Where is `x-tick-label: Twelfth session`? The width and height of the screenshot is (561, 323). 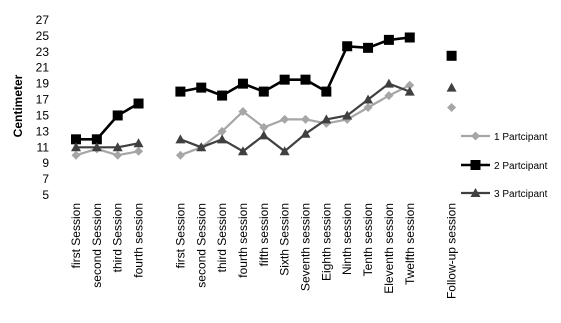 x-tick-label: Twelfth session is located at coordinates (410, 244).